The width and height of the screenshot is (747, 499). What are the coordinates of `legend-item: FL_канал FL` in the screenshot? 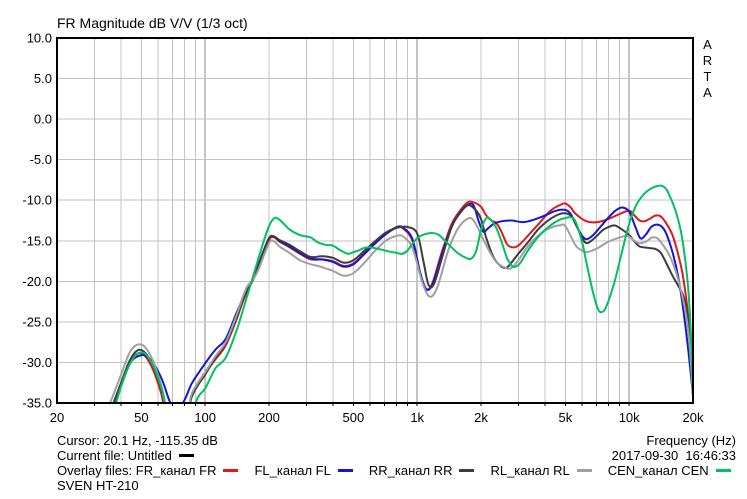 It's located at (304, 470).